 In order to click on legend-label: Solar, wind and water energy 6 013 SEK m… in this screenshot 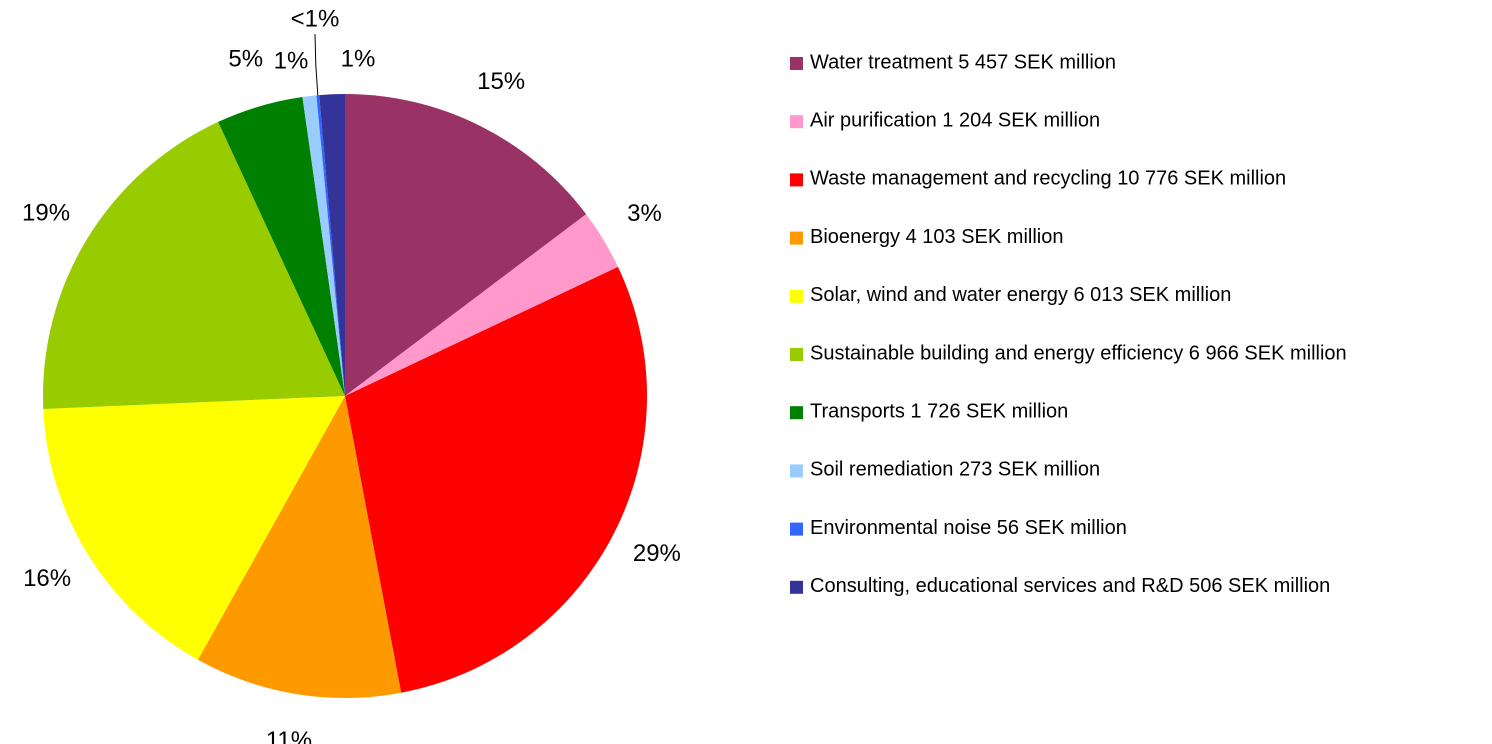, I will do `click(1020, 295)`.